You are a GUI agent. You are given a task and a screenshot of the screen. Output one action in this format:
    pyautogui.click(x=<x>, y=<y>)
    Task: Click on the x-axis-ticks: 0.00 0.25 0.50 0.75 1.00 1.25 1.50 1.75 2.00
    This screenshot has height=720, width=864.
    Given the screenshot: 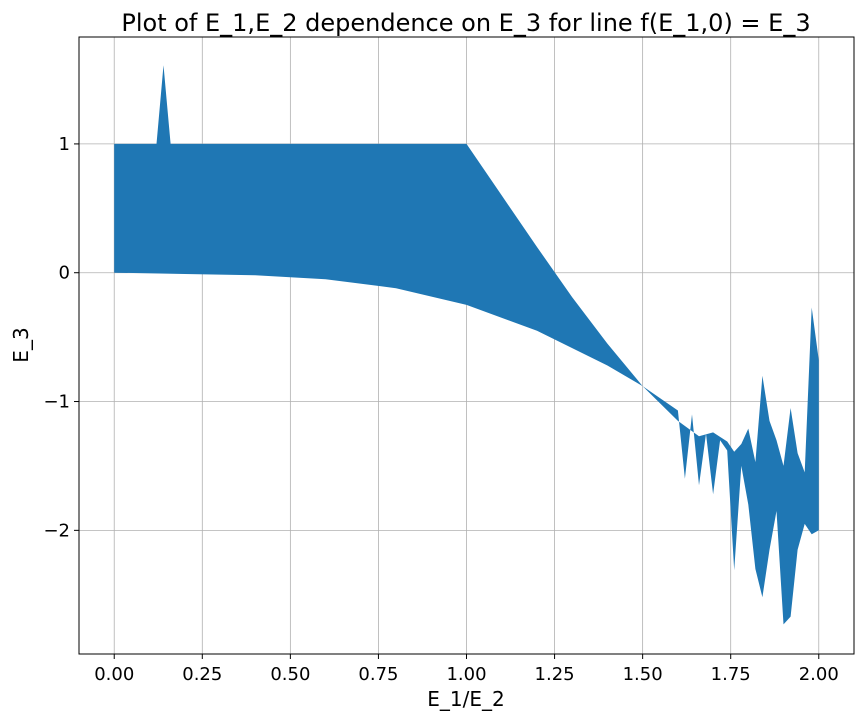 What is the action you would take?
    pyautogui.click(x=466, y=669)
    